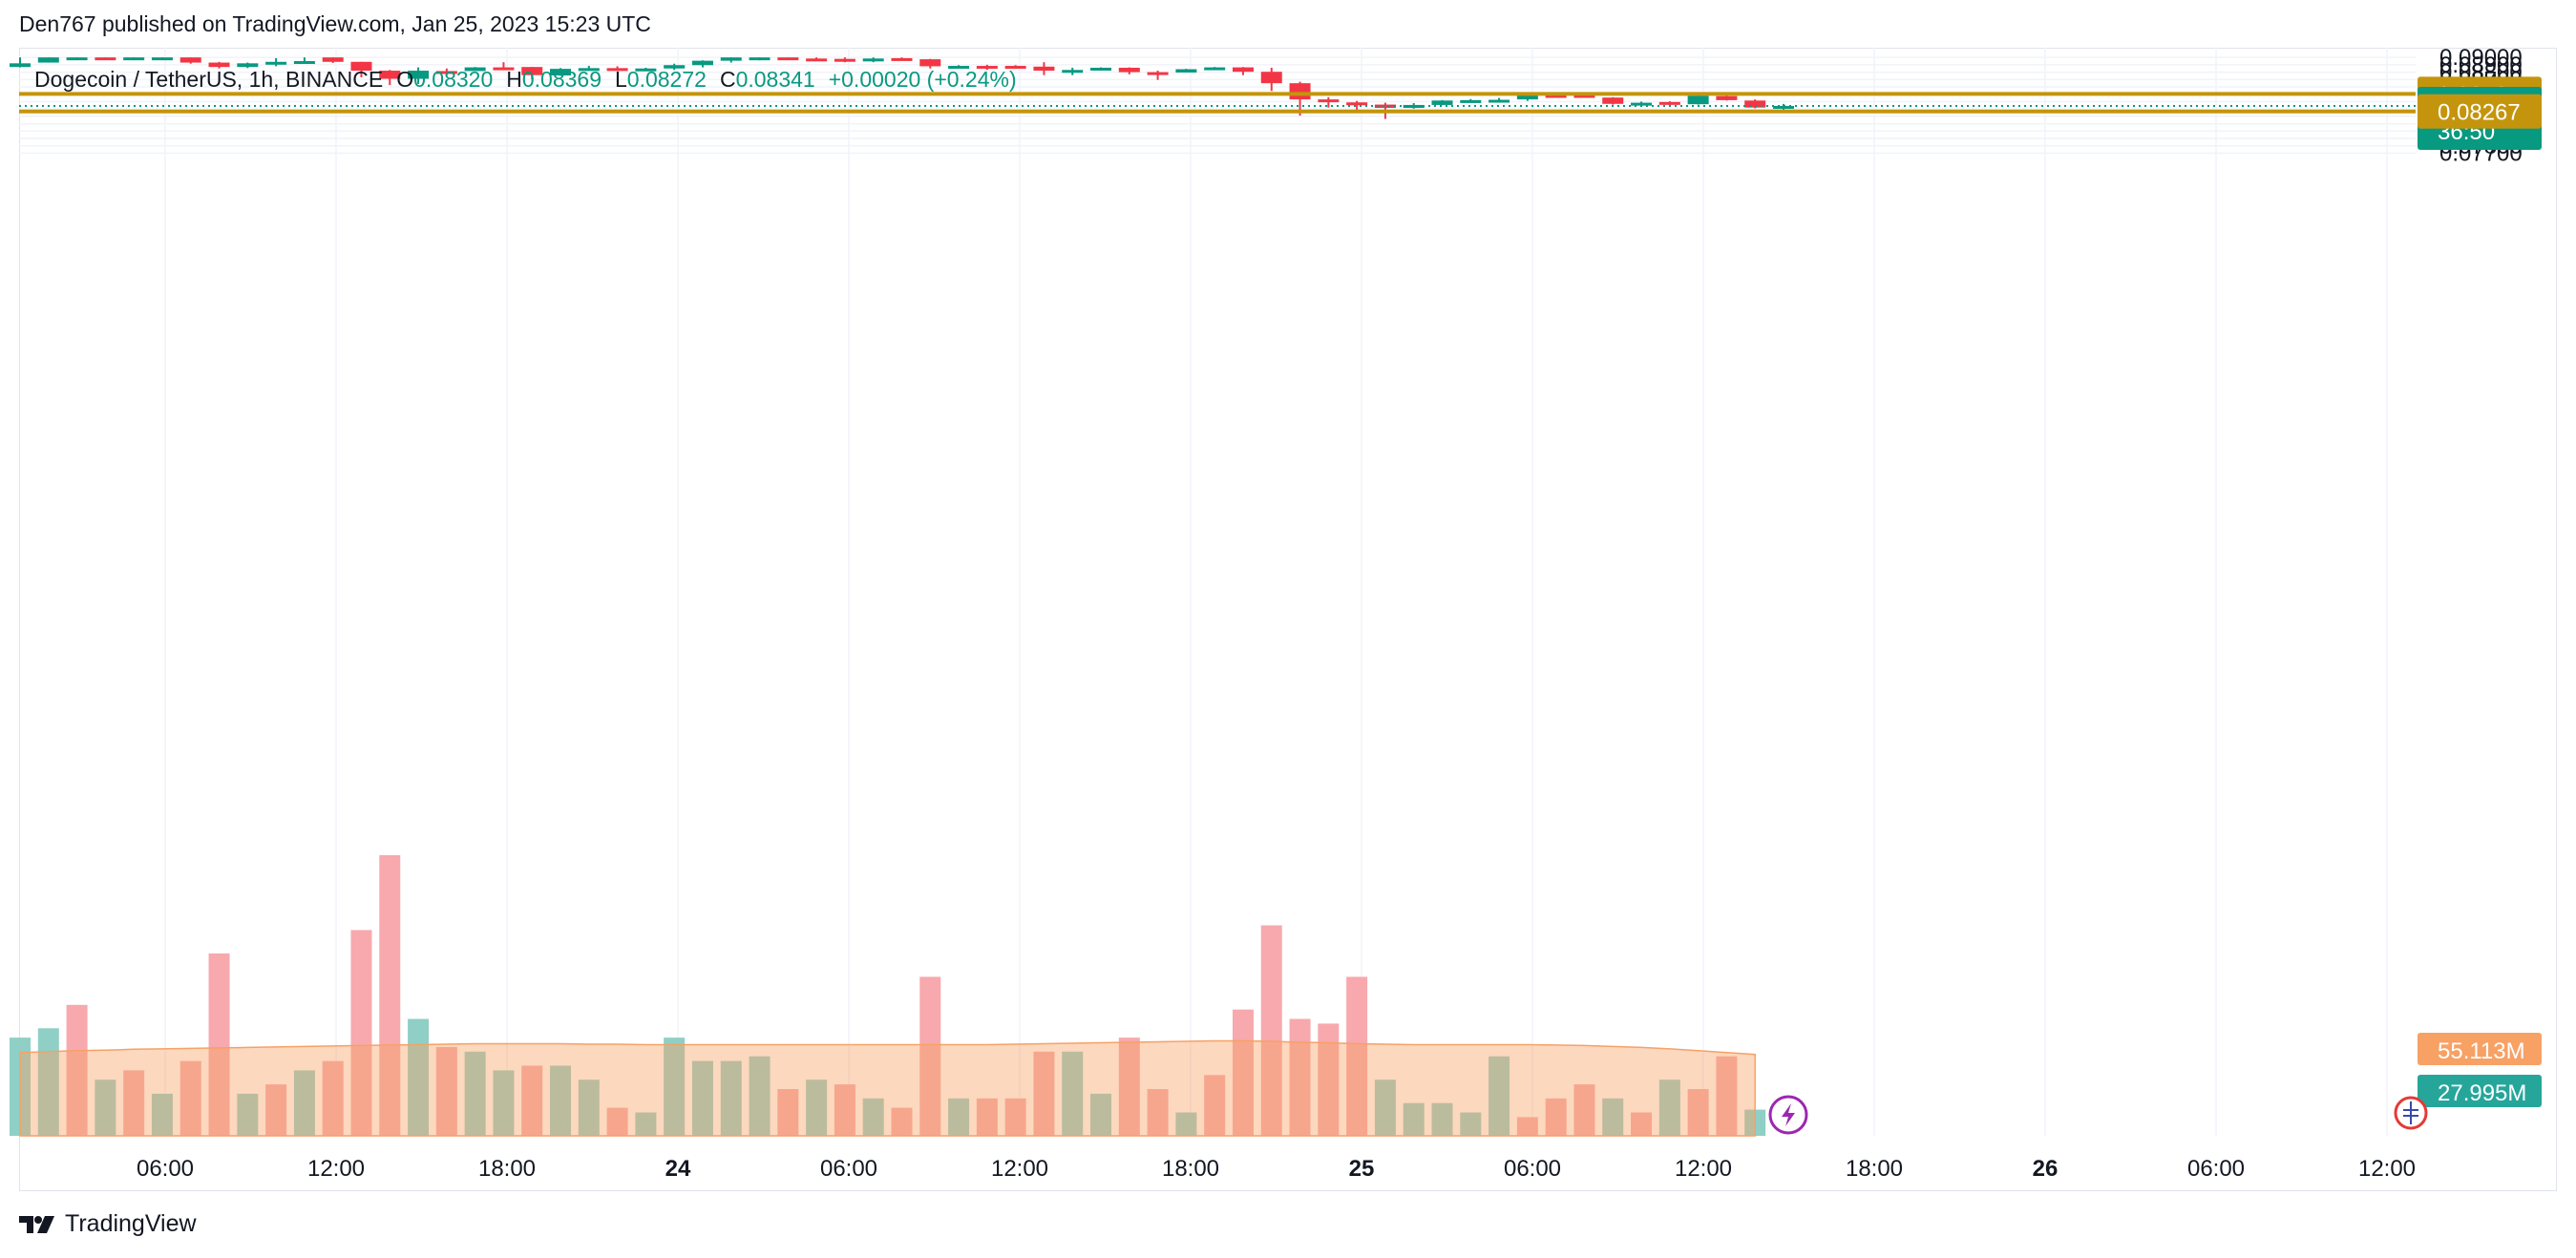  I want to click on tradingview-logo: TradingView, so click(108, 1224).